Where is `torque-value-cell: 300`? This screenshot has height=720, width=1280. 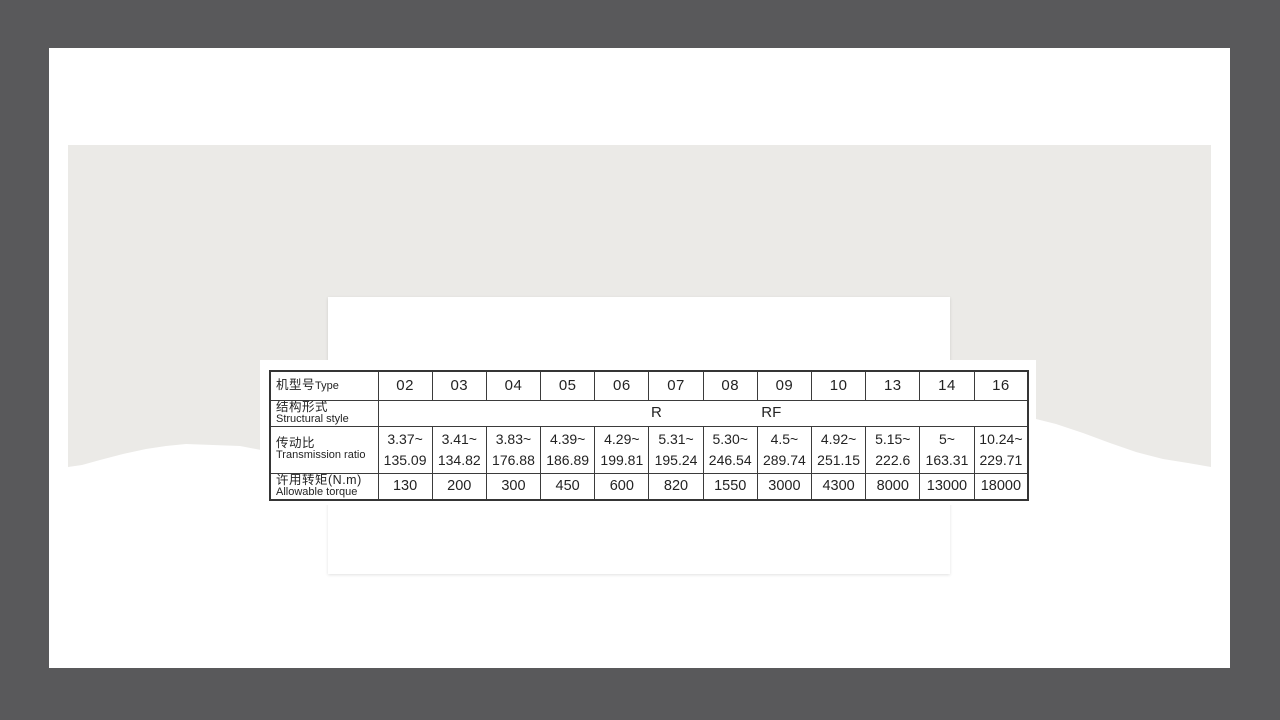 torque-value-cell: 300 is located at coordinates (513, 486).